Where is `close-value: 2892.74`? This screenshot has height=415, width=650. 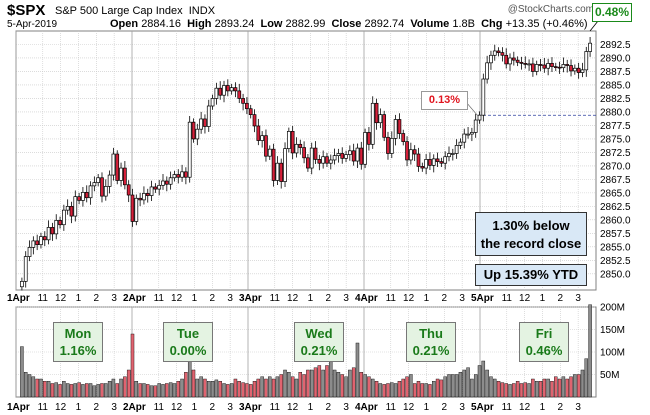 close-value: 2892.74 is located at coordinates (384, 24).